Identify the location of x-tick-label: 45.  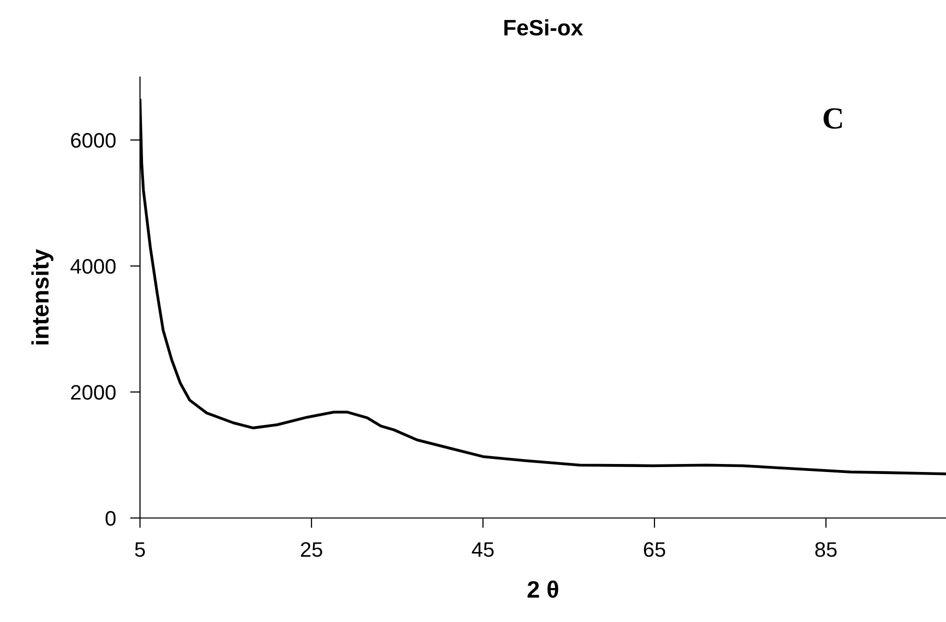
(483, 549).